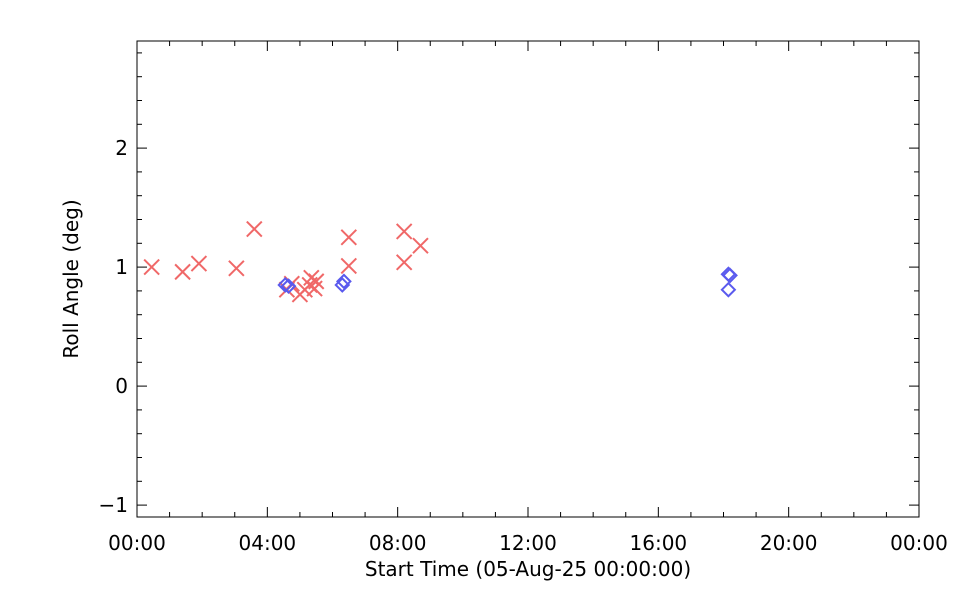 The height and width of the screenshot is (600, 960). I want to click on y-tick-label: 1, so click(121, 267).